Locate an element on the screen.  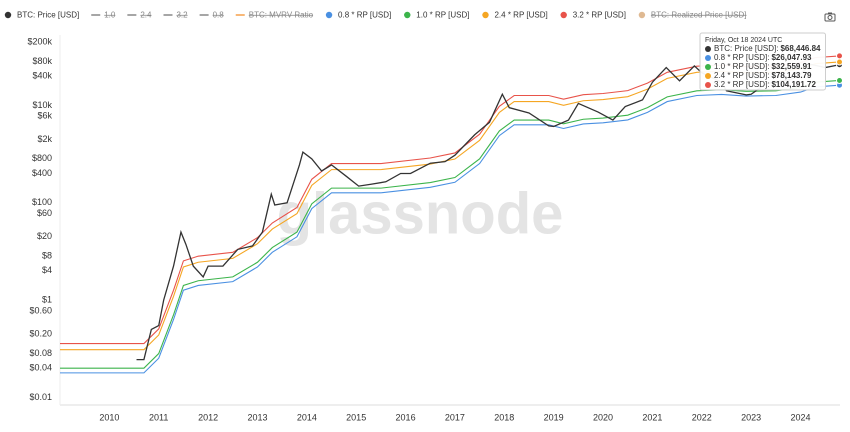
legend-label: BTC: Price [USD] is located at coordinates (48, 15).